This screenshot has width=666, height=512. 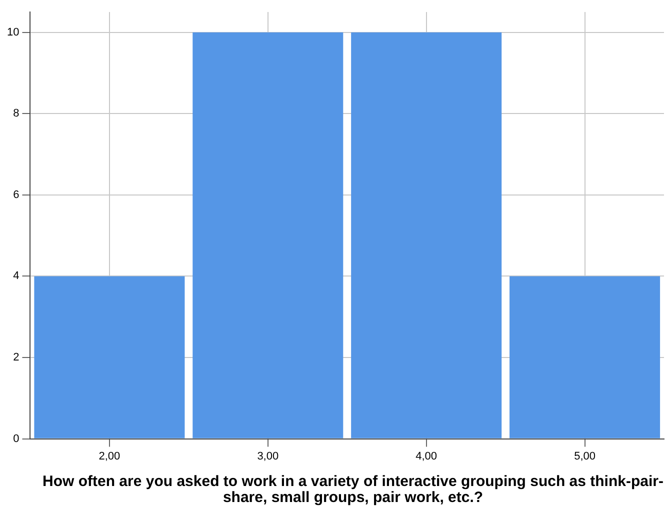 What do you see at coordinates (427, 456) in the screenshot?
I see `x-tick-label: 4,00` at bounding box center [427, 456].